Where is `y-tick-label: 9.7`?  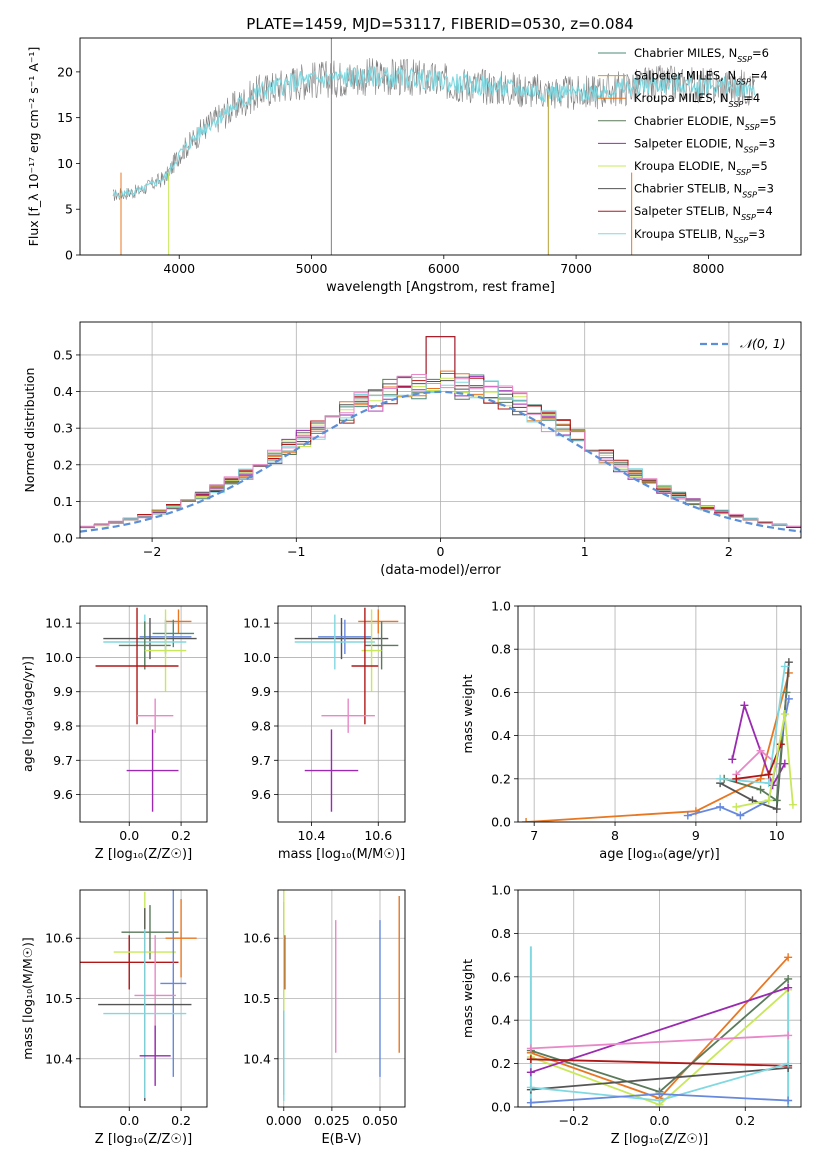 y-tick-label: 9.7 is located at coordinates (63, 760).